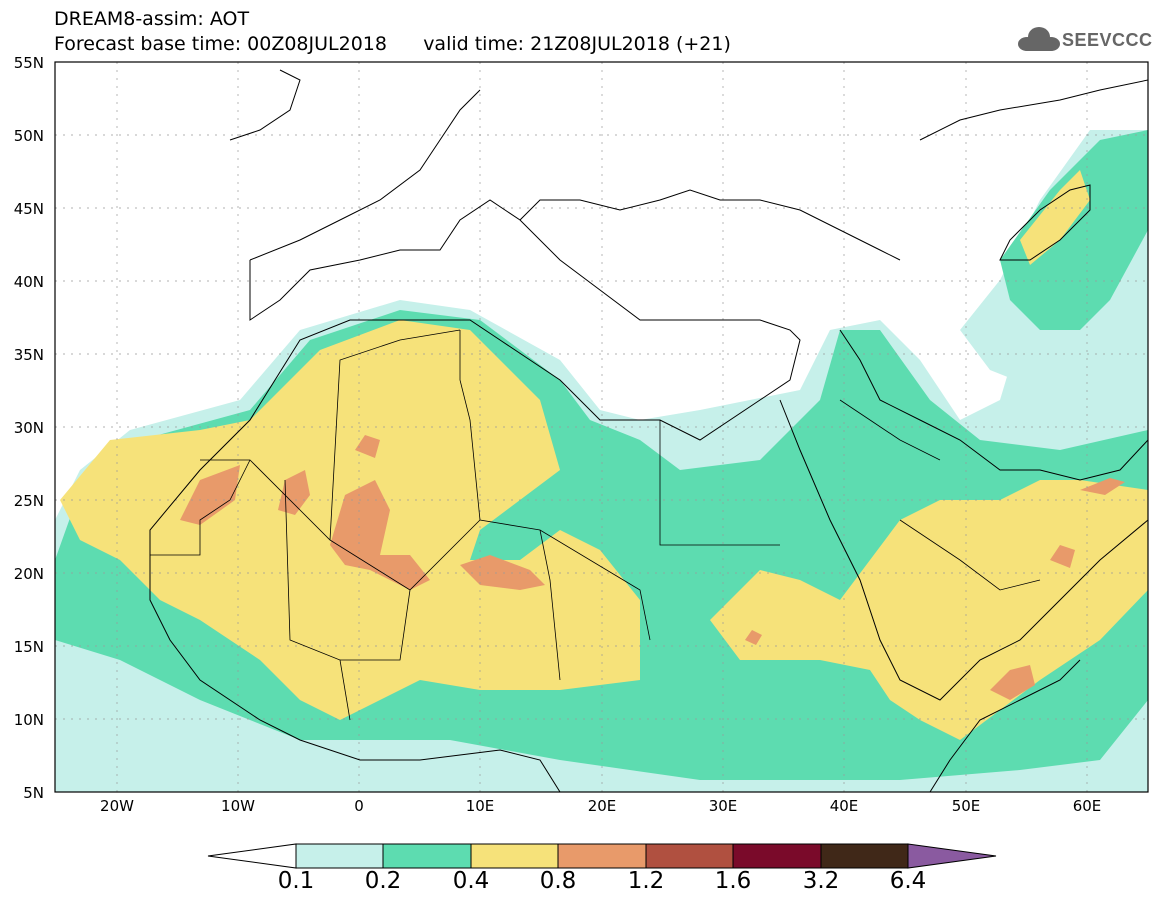  Describe the element at coordinates (844, 806) in the screenshot. I see `lon-label: 40E` at that location.